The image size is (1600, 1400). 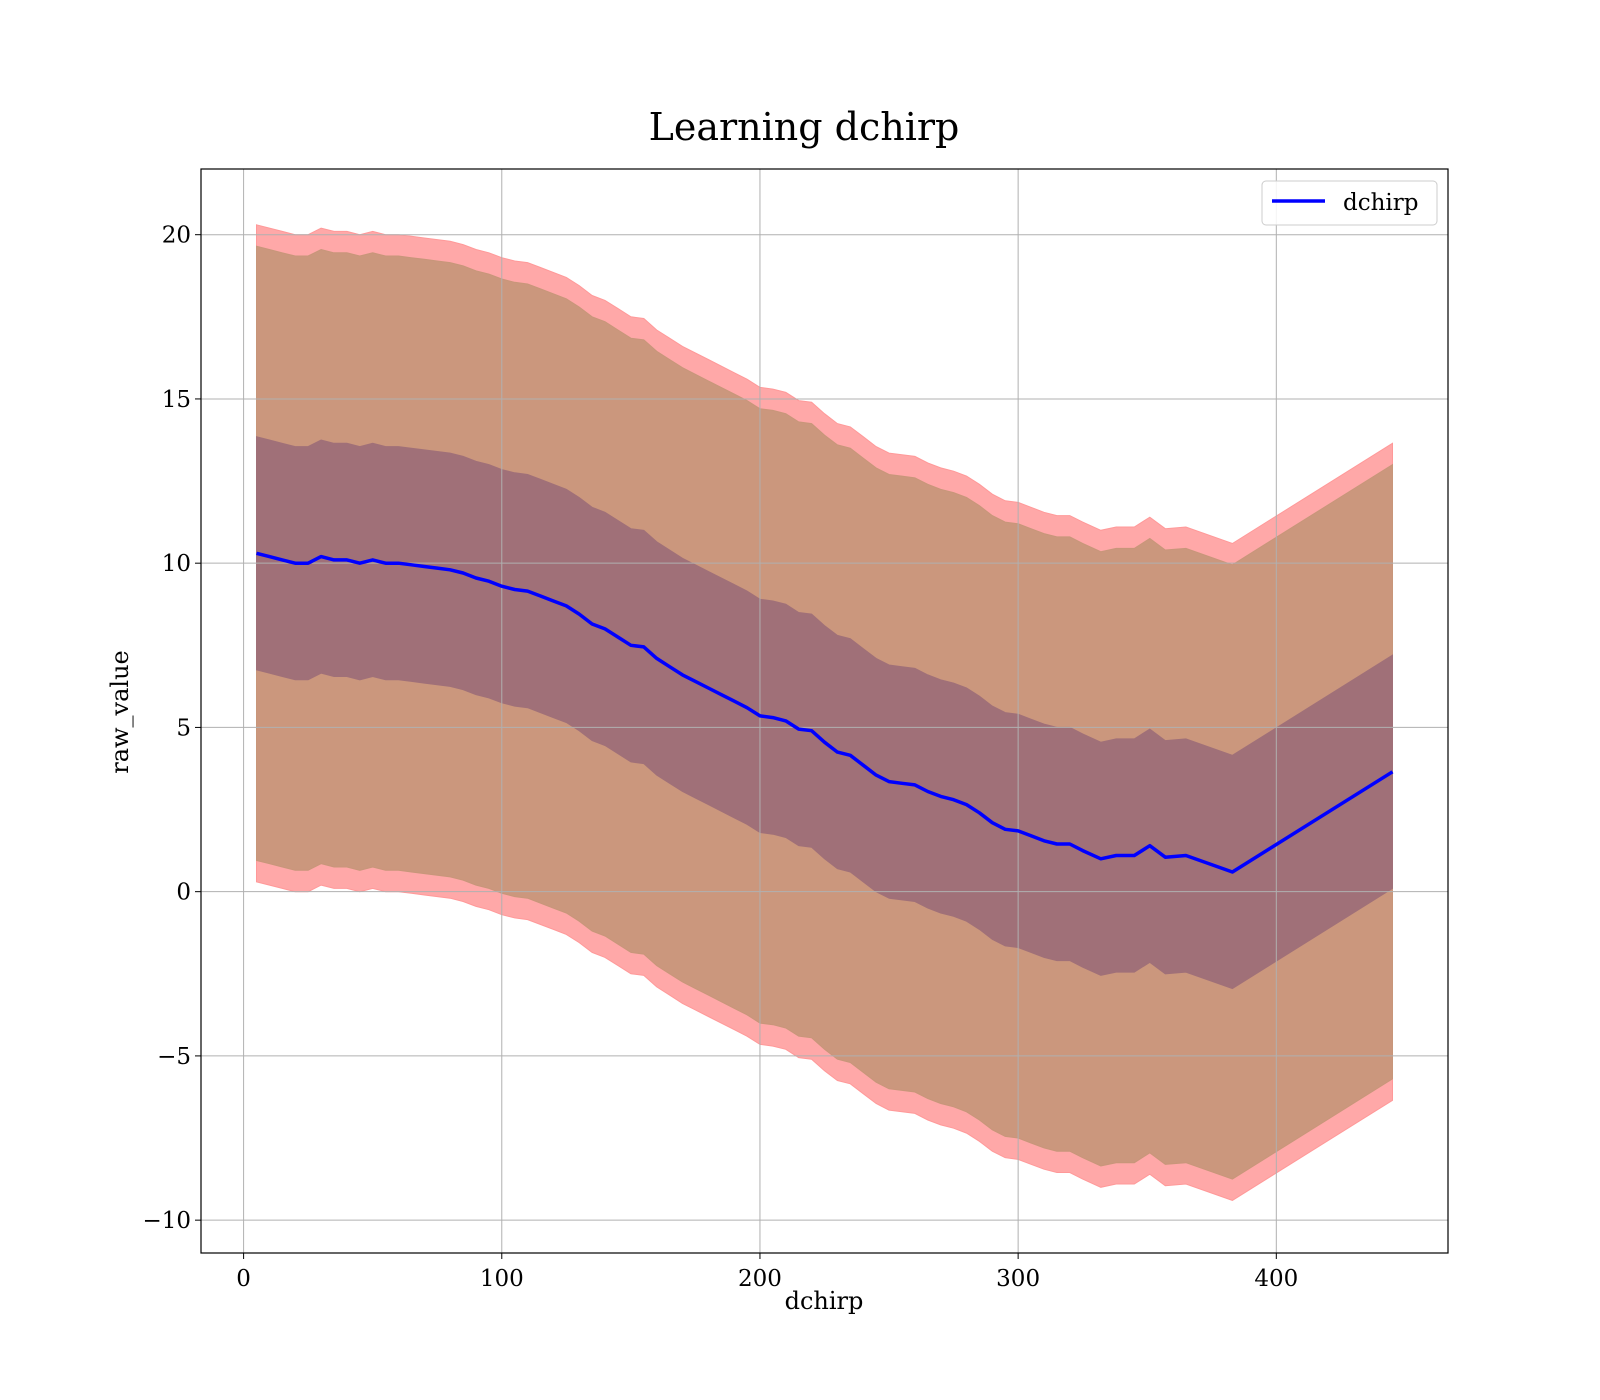 What do you see at coordinates (166, 1221) in the screenshot?
I see `y-tick-label: −10` at bounding box center [166, 1221].